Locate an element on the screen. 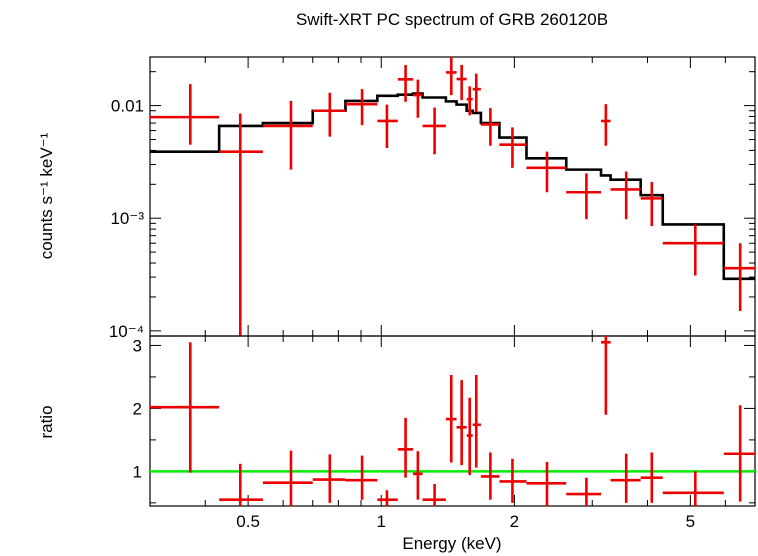 Image resolution: width=758 pixels, height=556 pixels. ratio-y-tick-label: 2 is located at coordinates (137, 408).